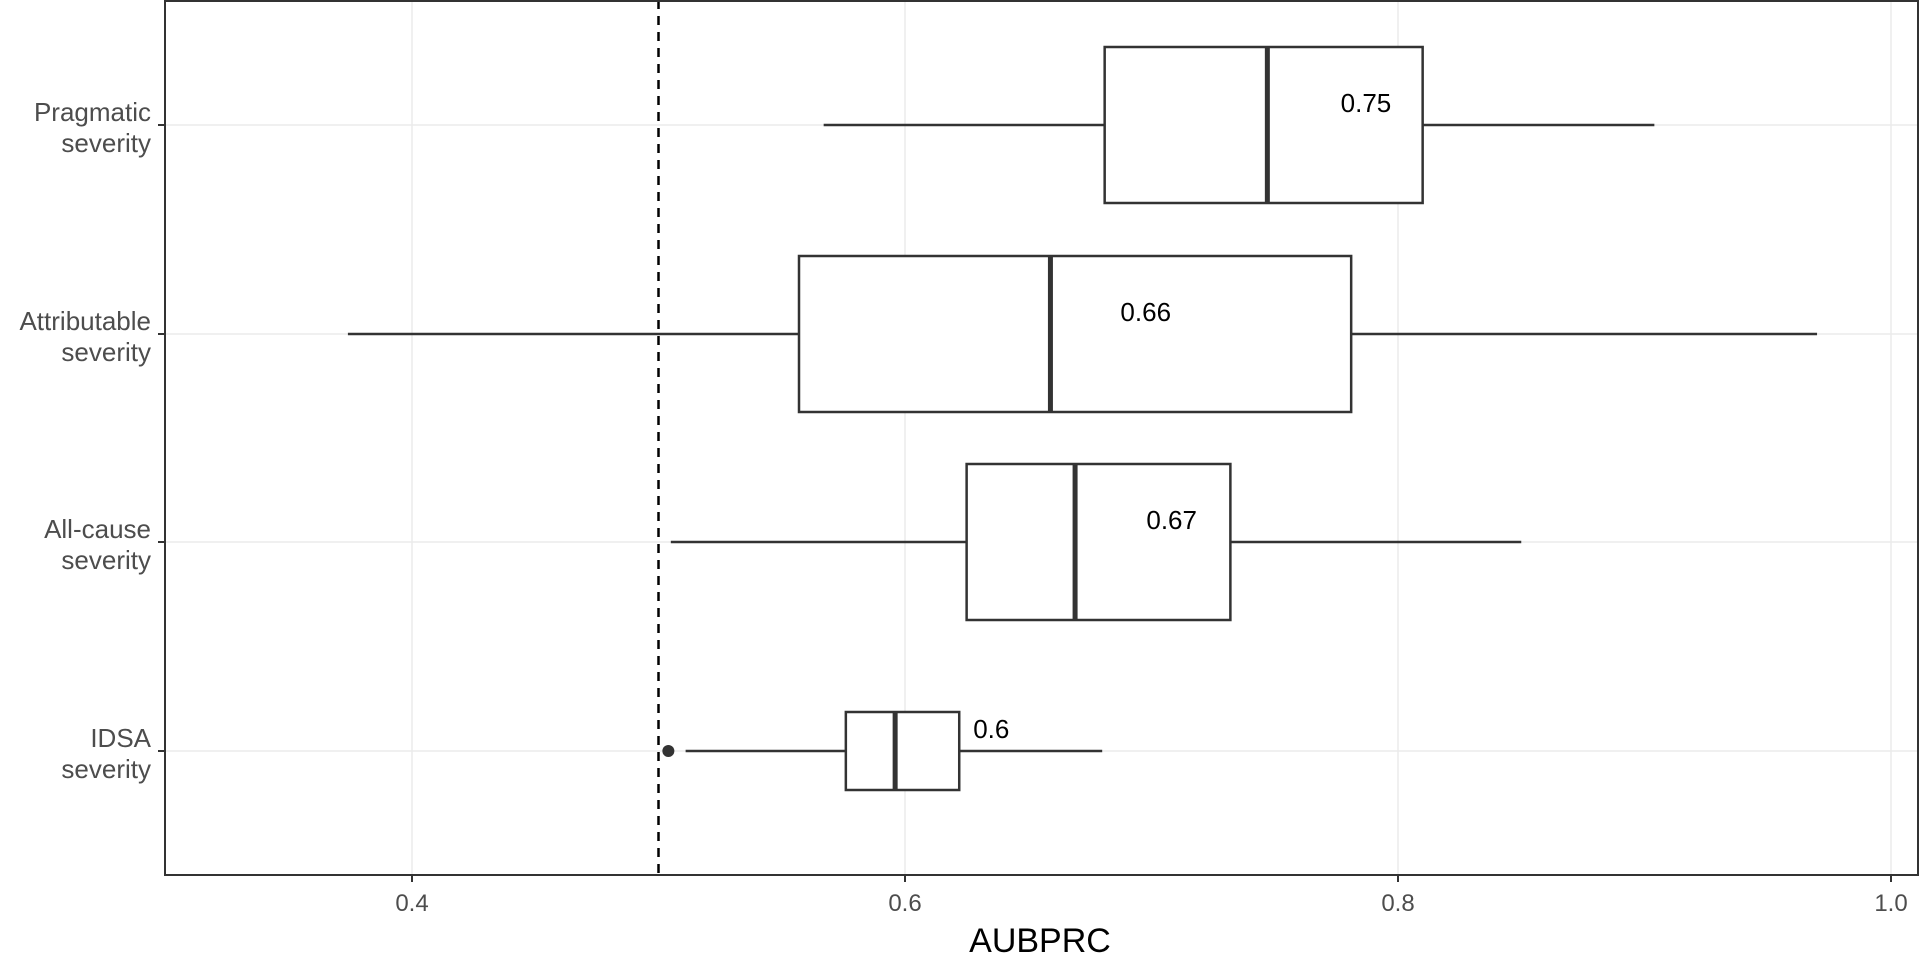  I want to click on median-value-label: 0.6, so click(991, 729).